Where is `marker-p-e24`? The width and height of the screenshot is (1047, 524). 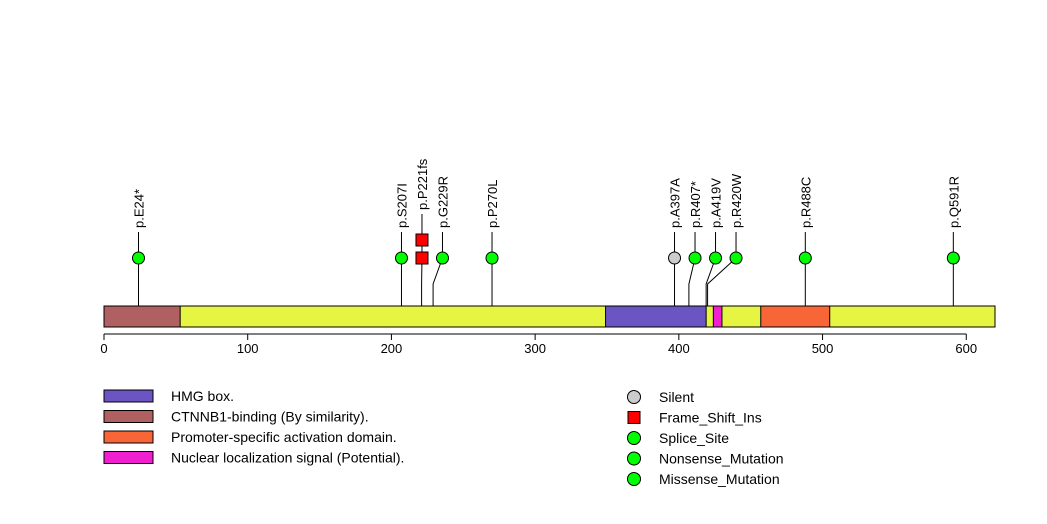
marker-p-e24 is located at coordinates (138, 258).